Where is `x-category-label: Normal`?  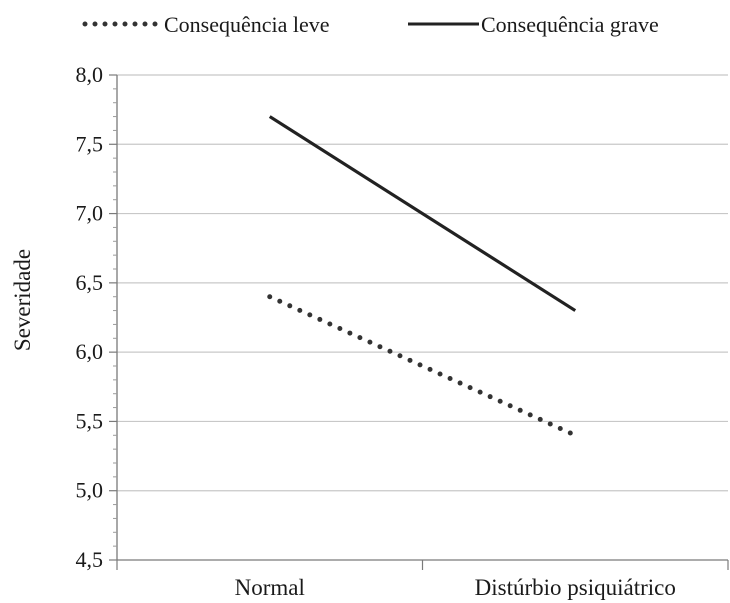 x-category-label: Normal is located at coordinates (270, 587).